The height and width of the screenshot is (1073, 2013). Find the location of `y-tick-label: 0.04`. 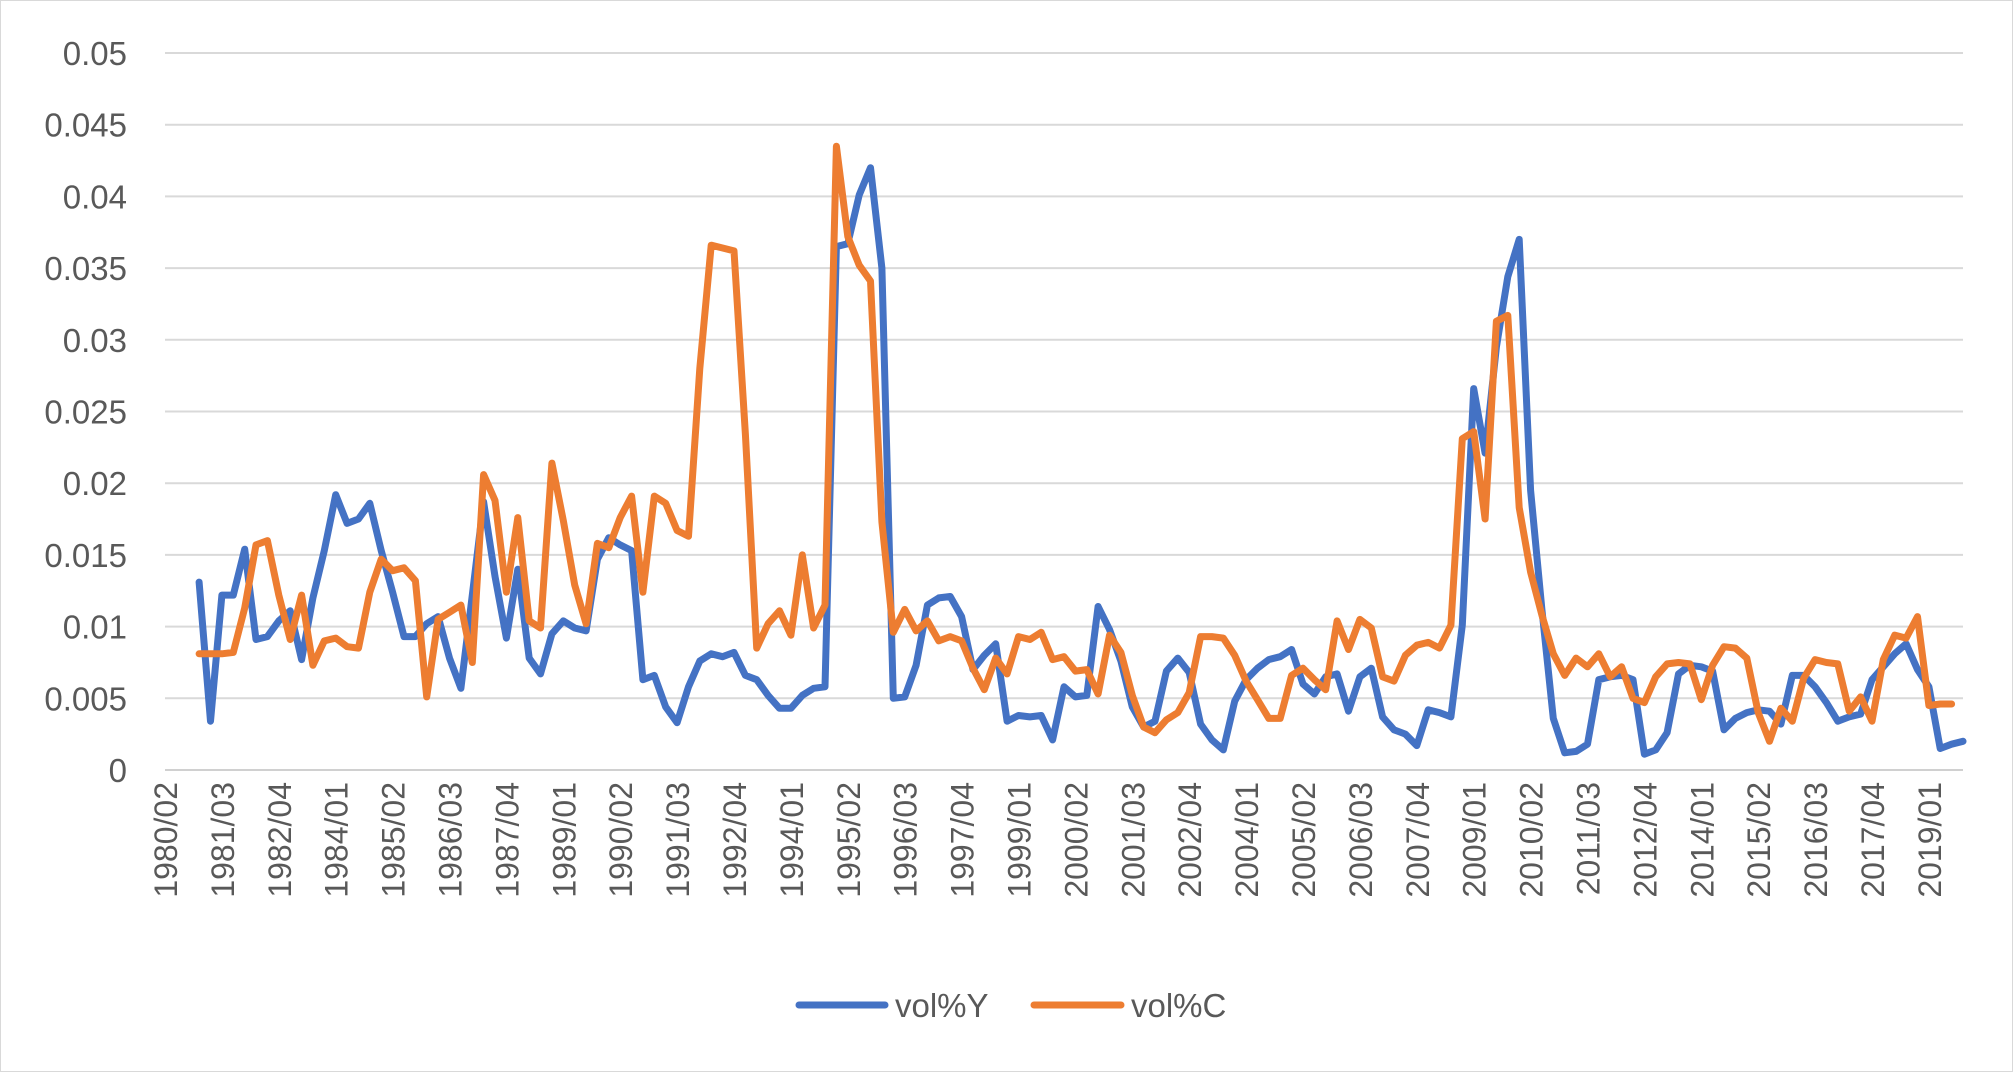

y-tick-label: 0.04 is located at coordinates (95, 196).